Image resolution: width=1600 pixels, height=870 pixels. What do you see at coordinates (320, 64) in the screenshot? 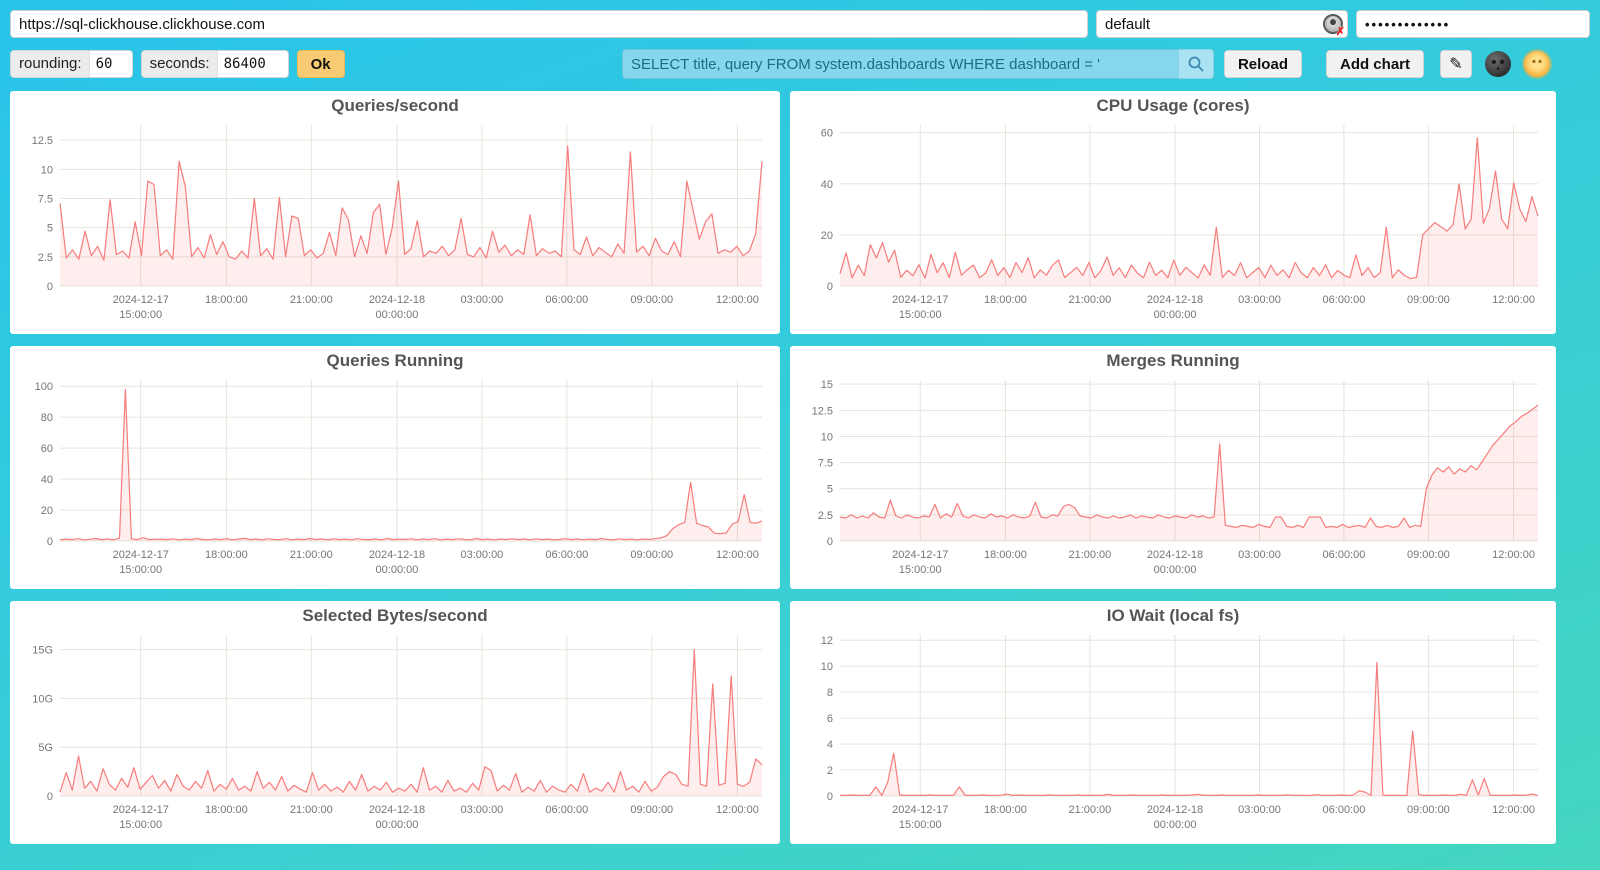
I see `ok-button: Ok` at bounding box center [320, 64].